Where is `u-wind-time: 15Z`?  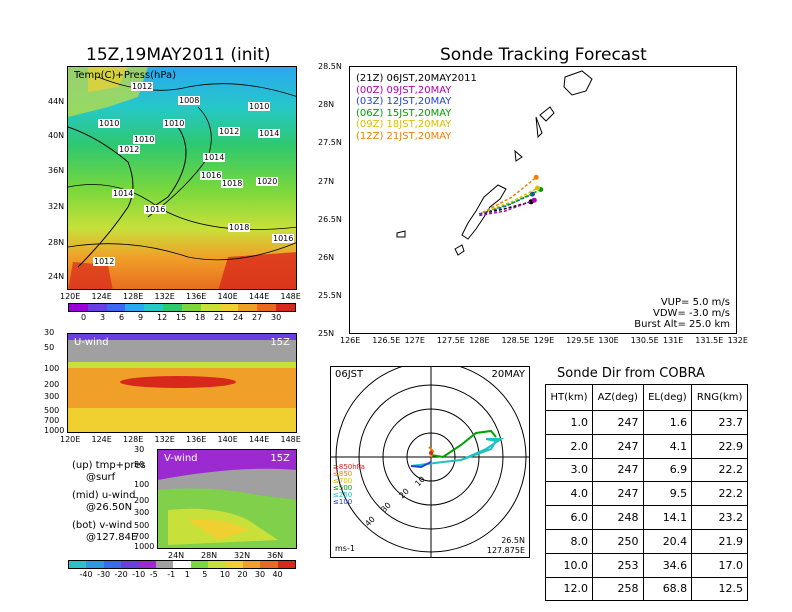
u-wind-time: 15Z is located at coordinates (280, 342).